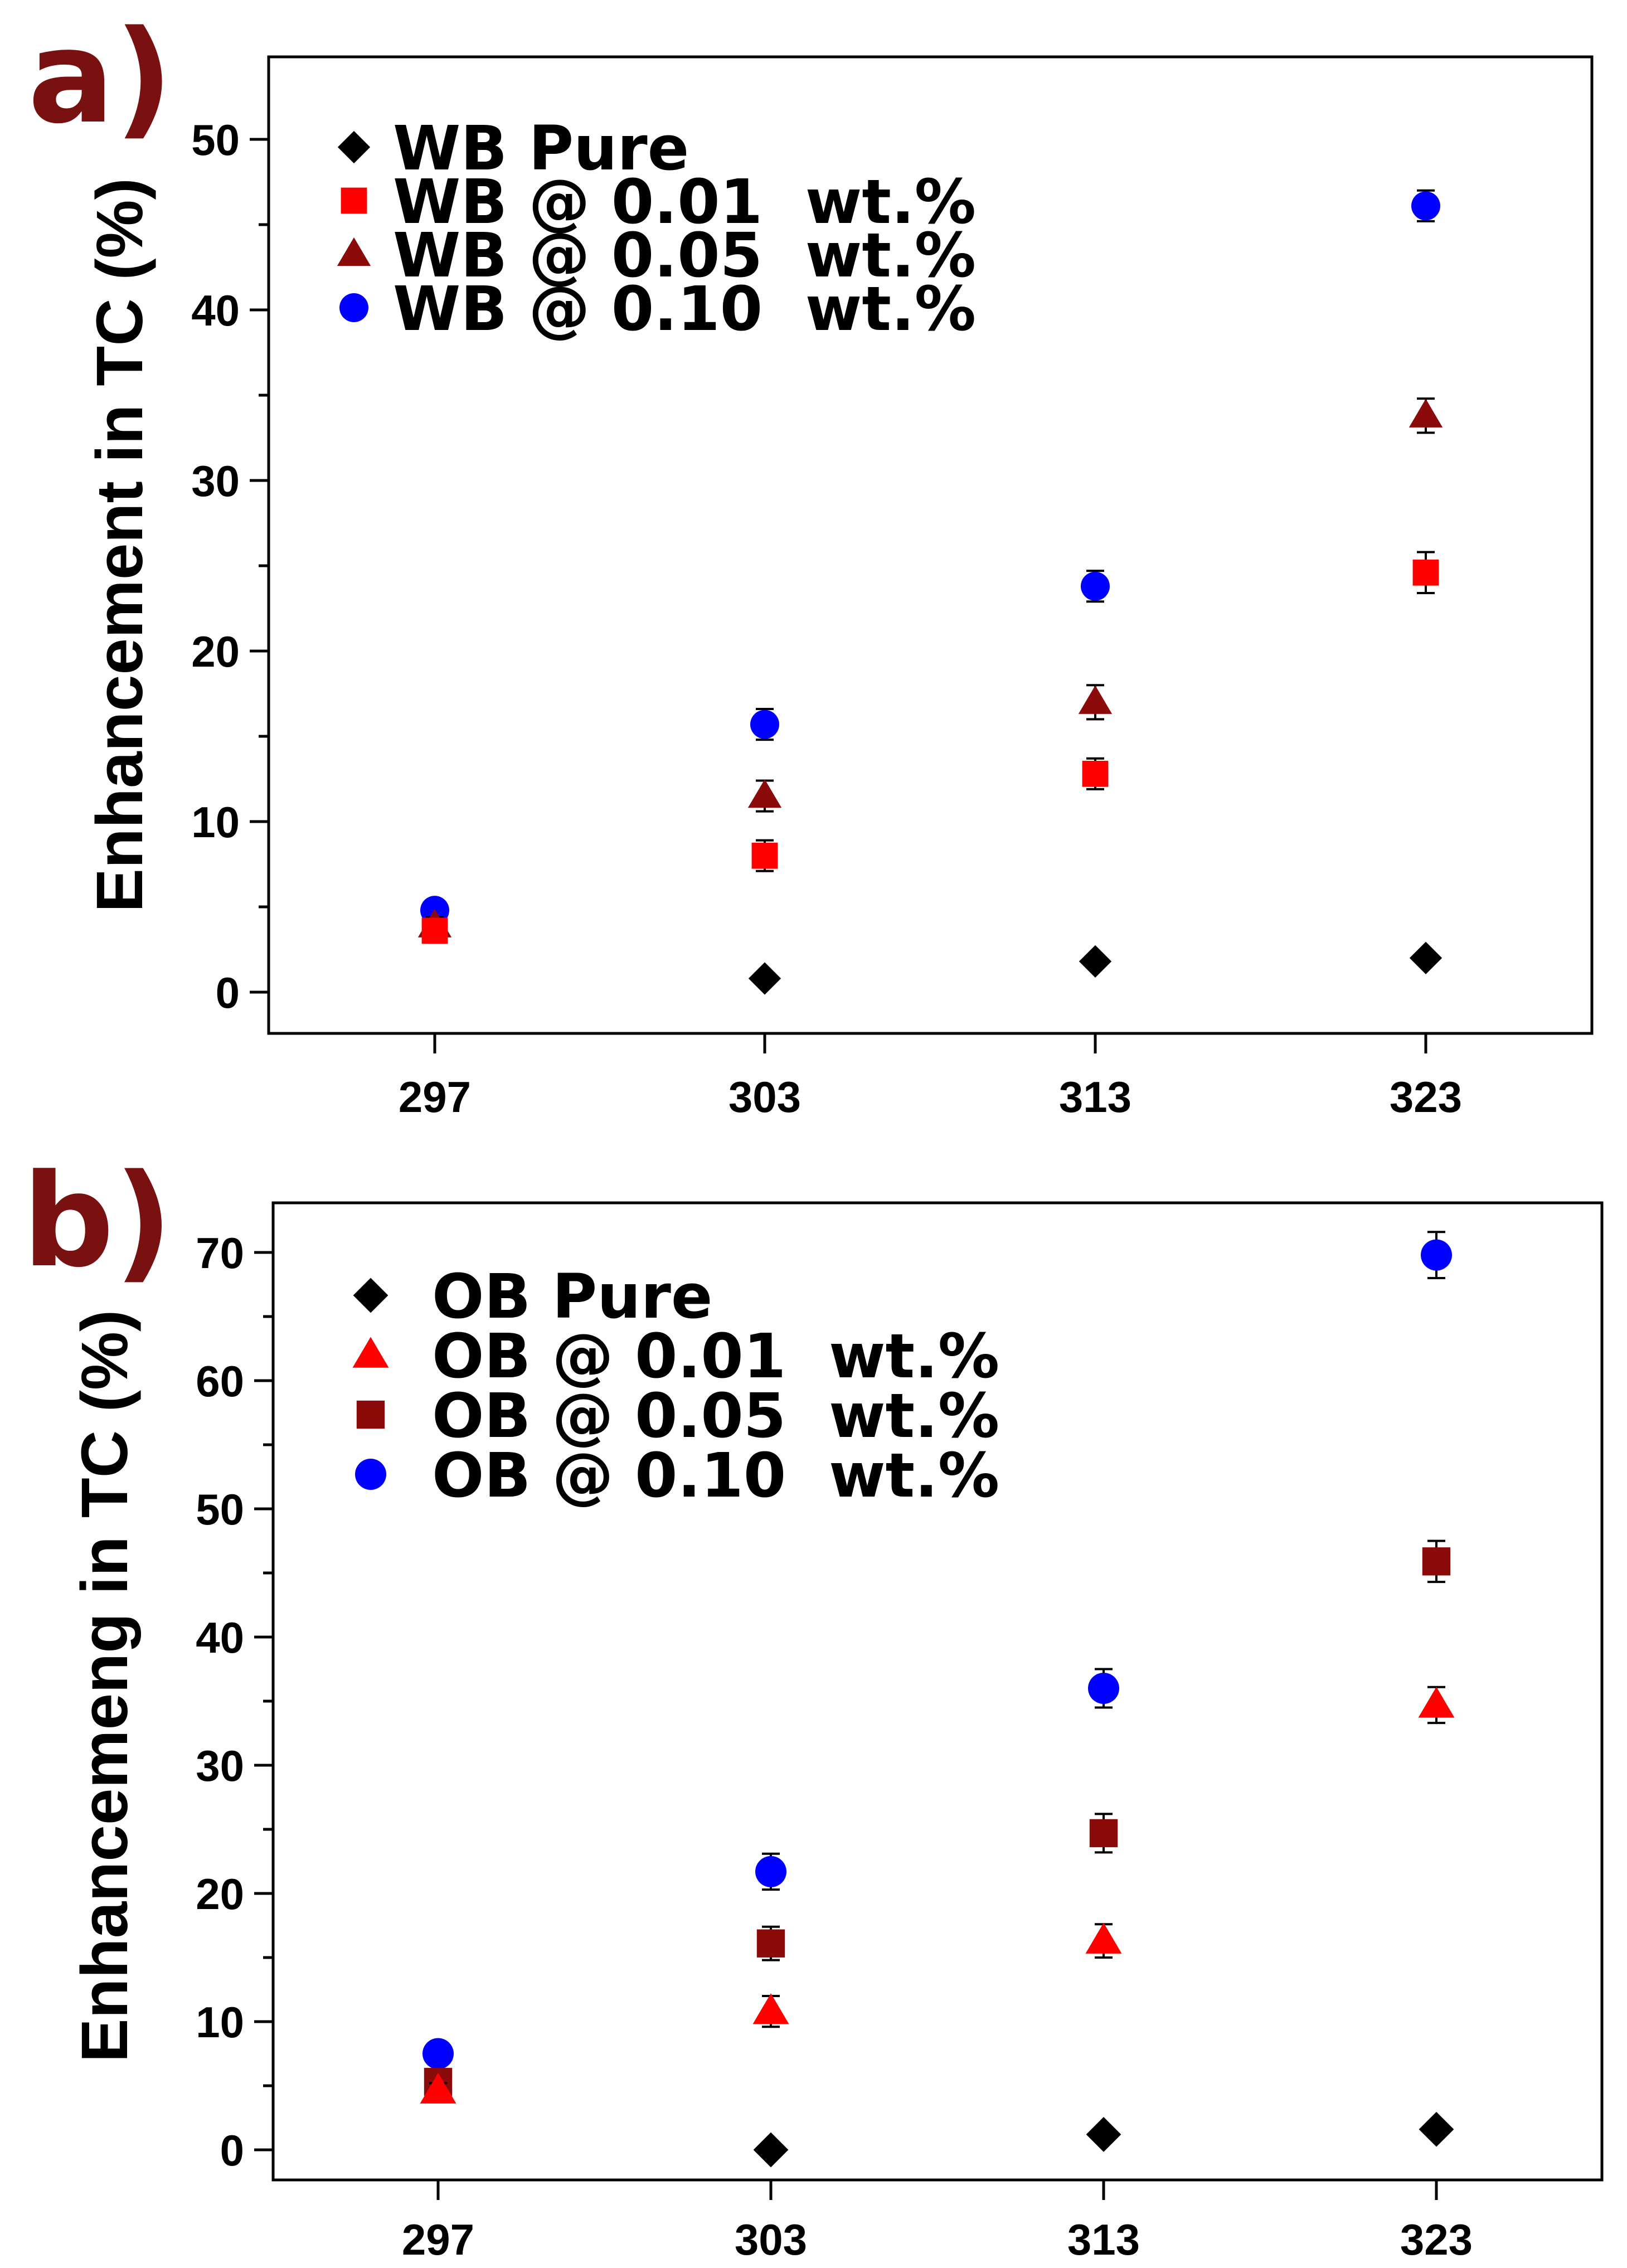 This screenshot has width=1627, height=2268. What do you see at coordinates (220, 2022) in the screenshot?
I see `panel-b-y-tick-label: 10` at bounding box center [220, 2022].